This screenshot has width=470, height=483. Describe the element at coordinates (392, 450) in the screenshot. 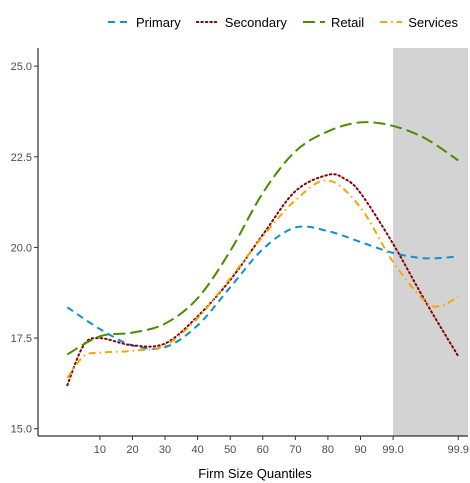

I see `x-tick-label: 99.0` at that location.